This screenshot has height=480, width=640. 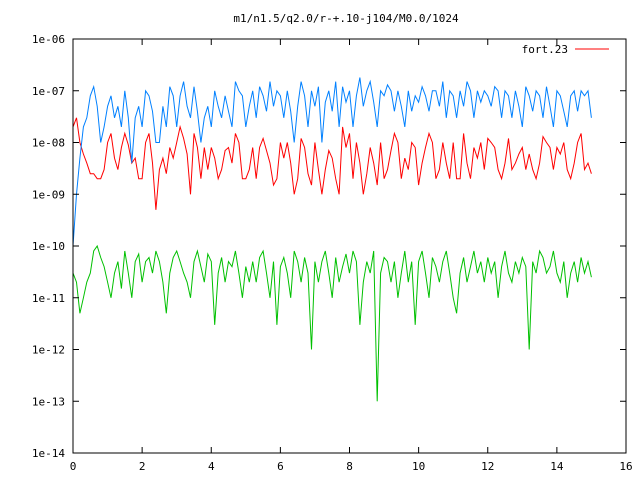 I want to click on legend: fort.23, so click(x=565, y=49).